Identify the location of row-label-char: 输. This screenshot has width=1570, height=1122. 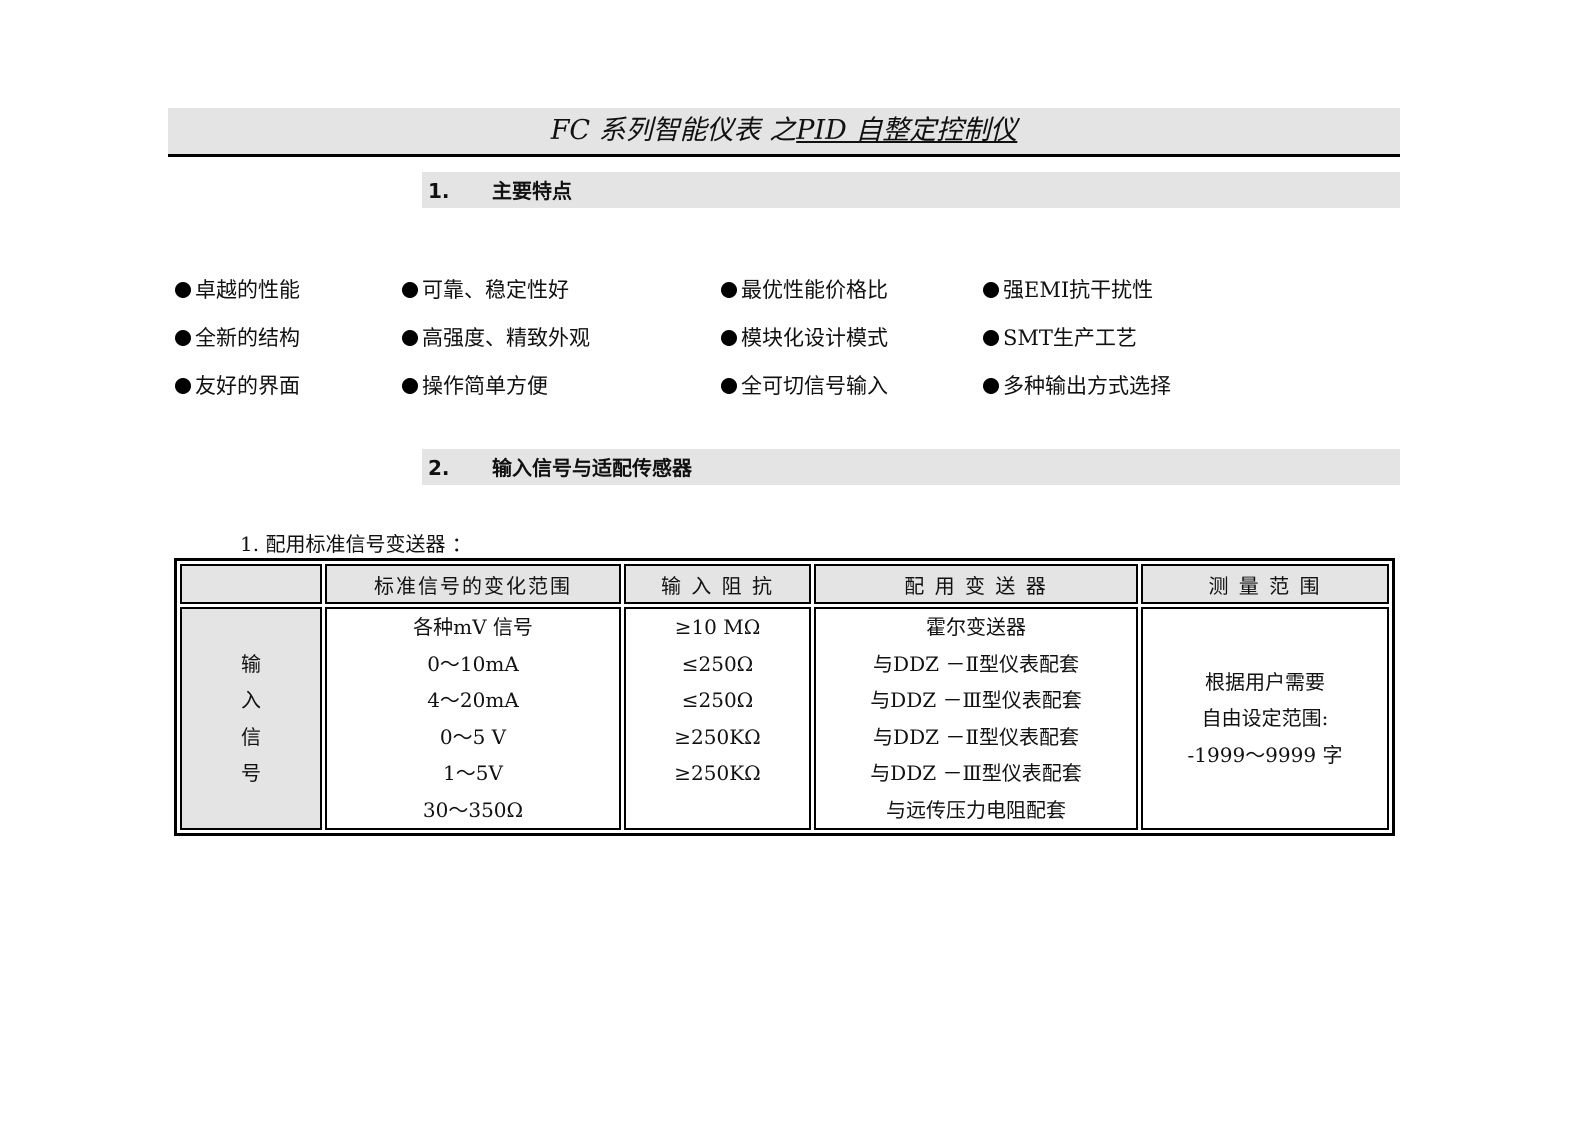
(251, 663).